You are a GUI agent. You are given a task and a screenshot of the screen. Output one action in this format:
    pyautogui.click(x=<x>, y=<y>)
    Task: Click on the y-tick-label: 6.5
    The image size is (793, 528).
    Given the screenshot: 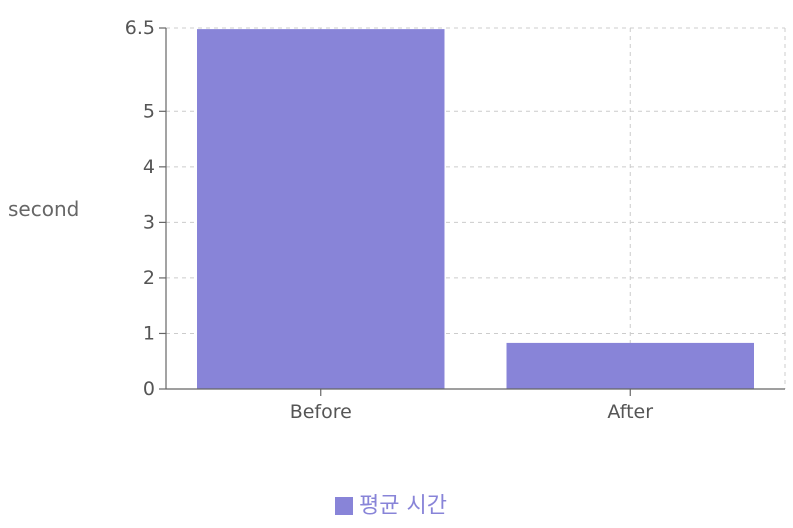 What is the action you would take?
    pyautogui.click(x=140, y=28)
    